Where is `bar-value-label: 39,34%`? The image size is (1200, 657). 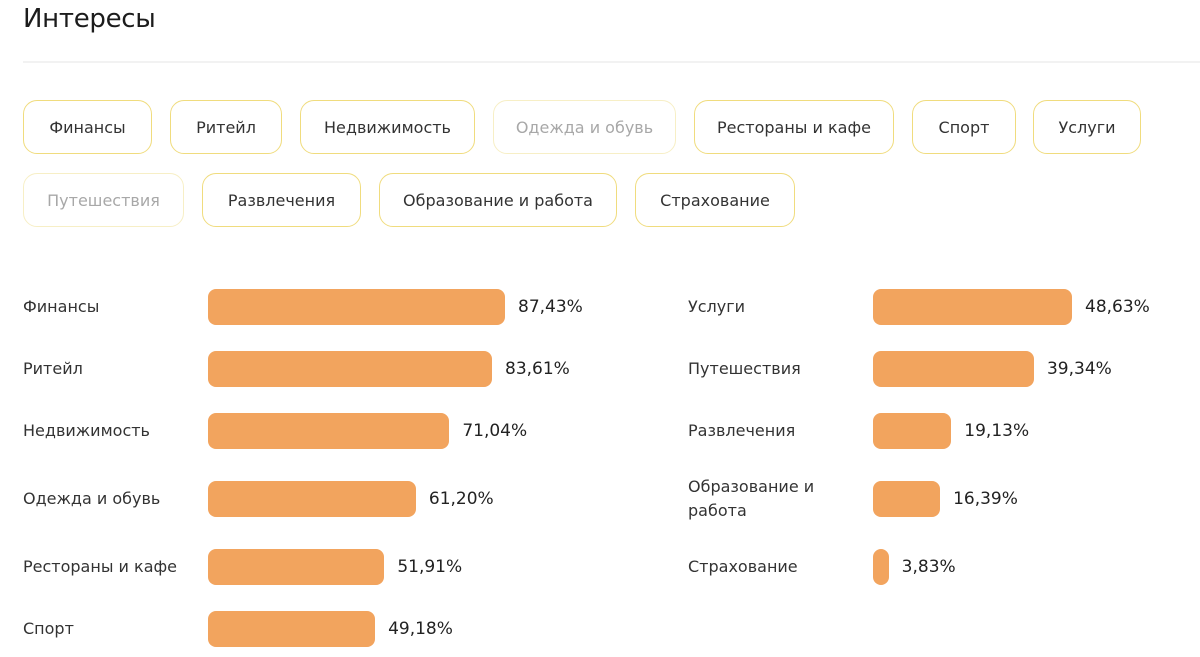
bar-value-label: 39,34% is located at coordinates (1079, 369).